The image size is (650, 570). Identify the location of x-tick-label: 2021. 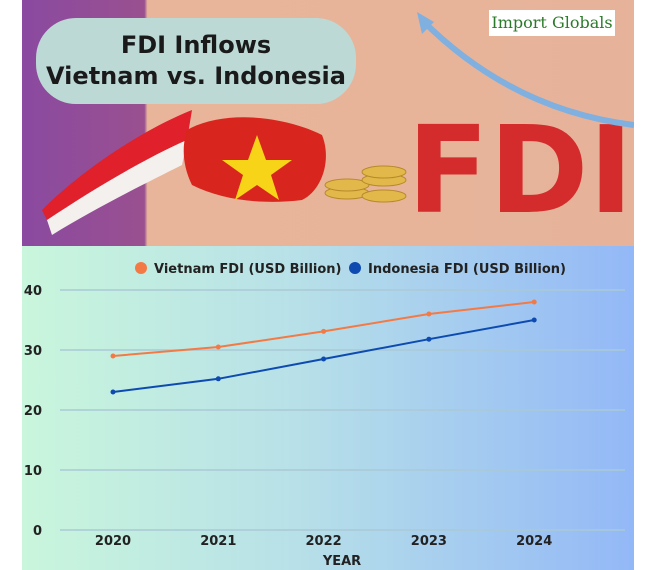
(218, 541).